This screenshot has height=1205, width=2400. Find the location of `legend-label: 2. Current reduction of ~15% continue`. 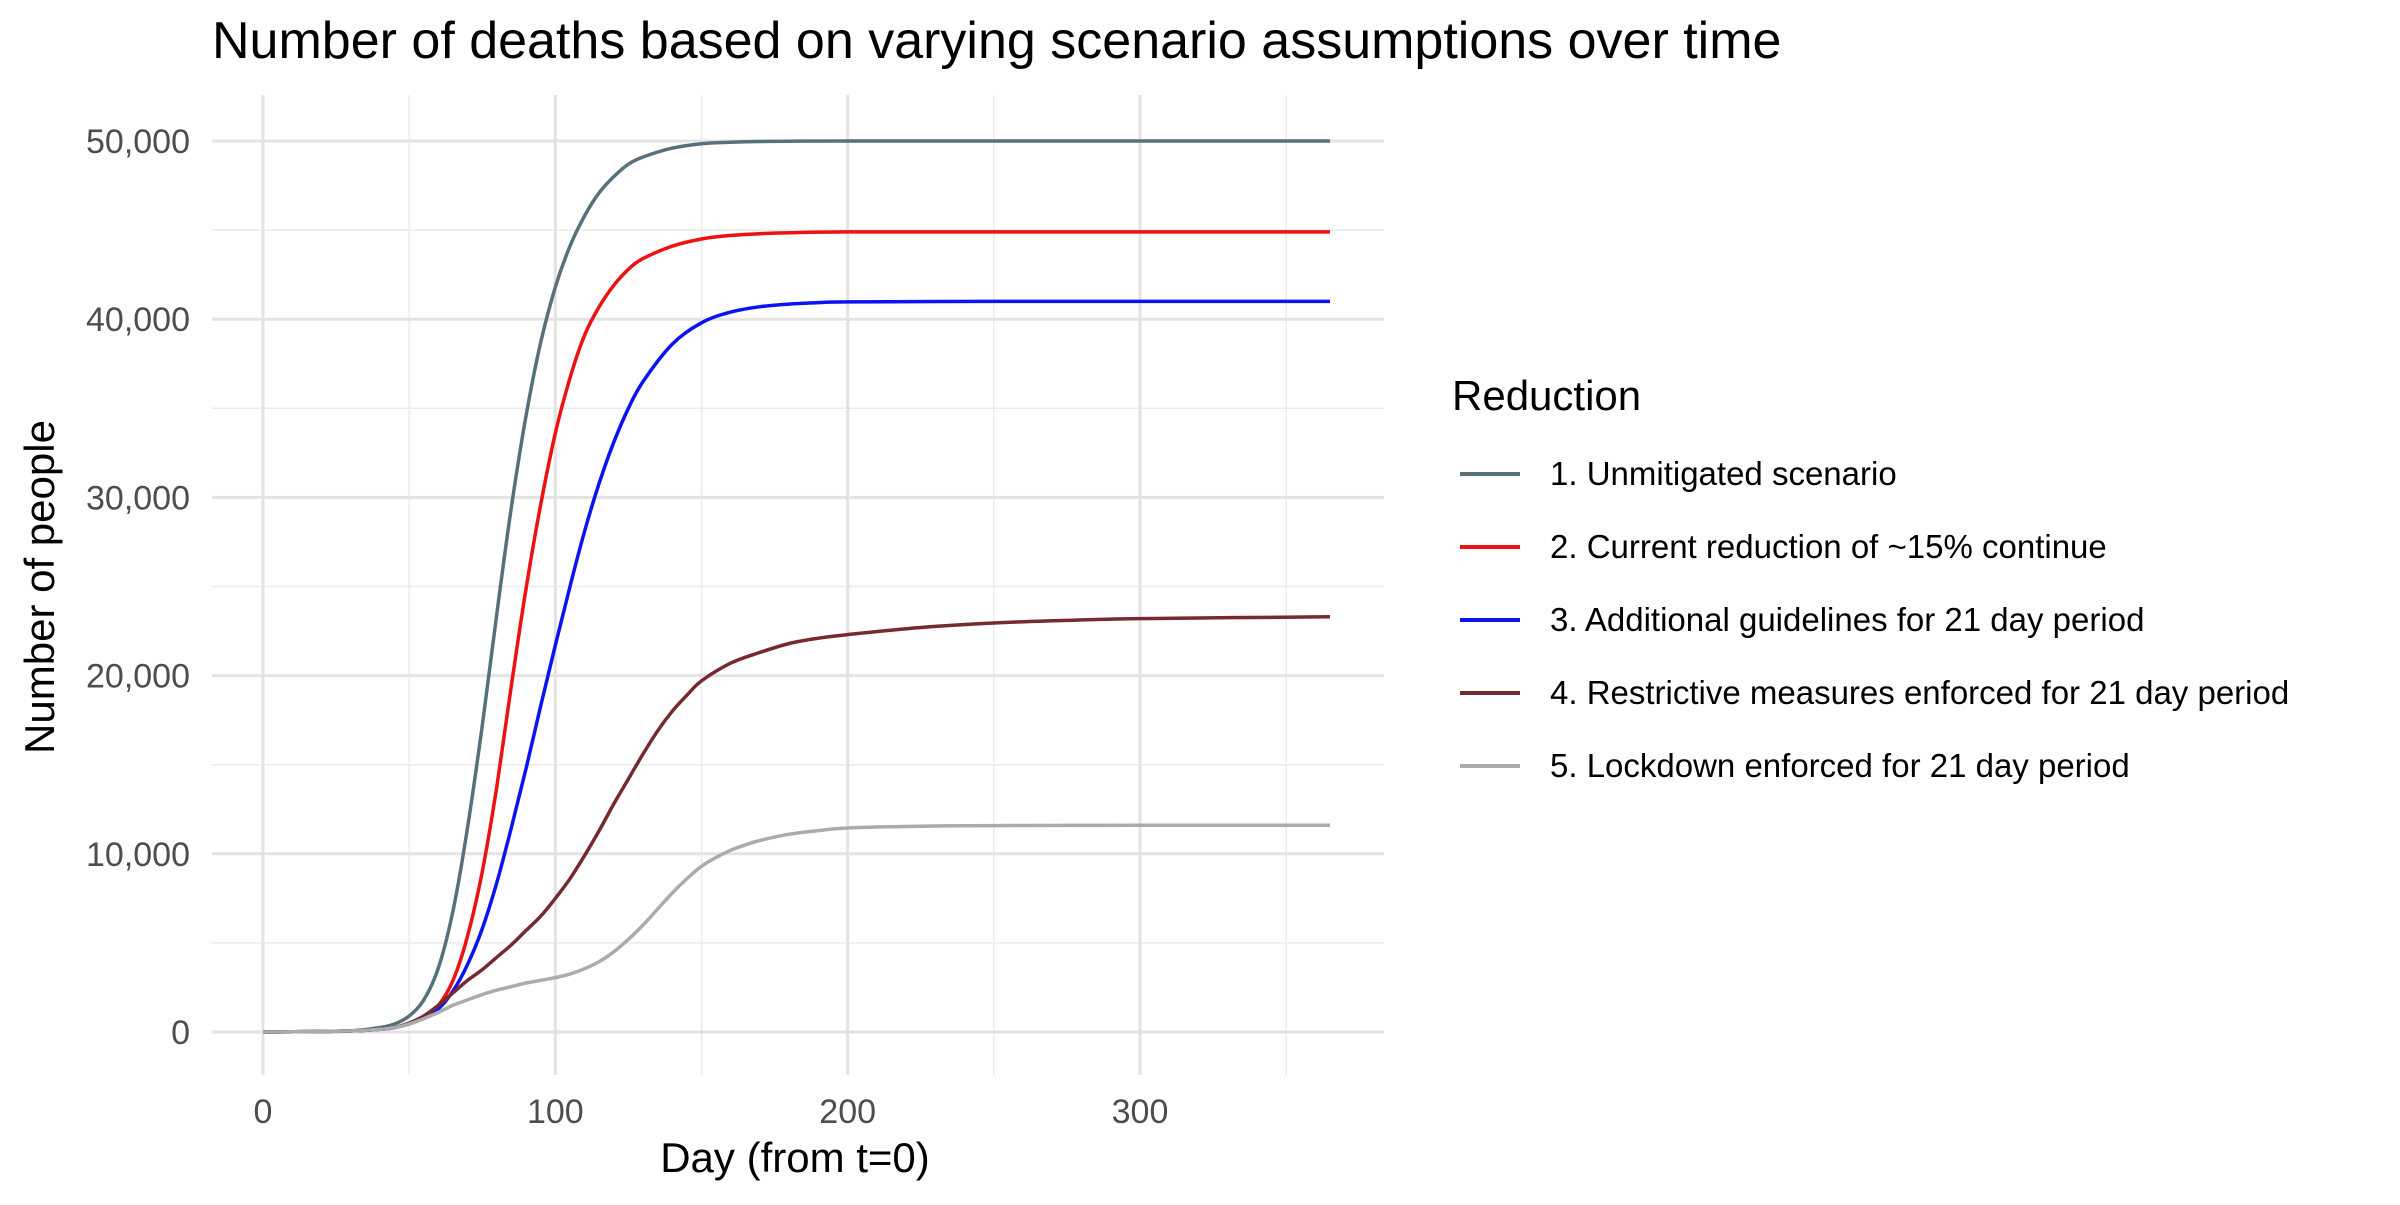

legend-label: 2. Current reduction of ~15% continue is located at coordinates (1828, 546).